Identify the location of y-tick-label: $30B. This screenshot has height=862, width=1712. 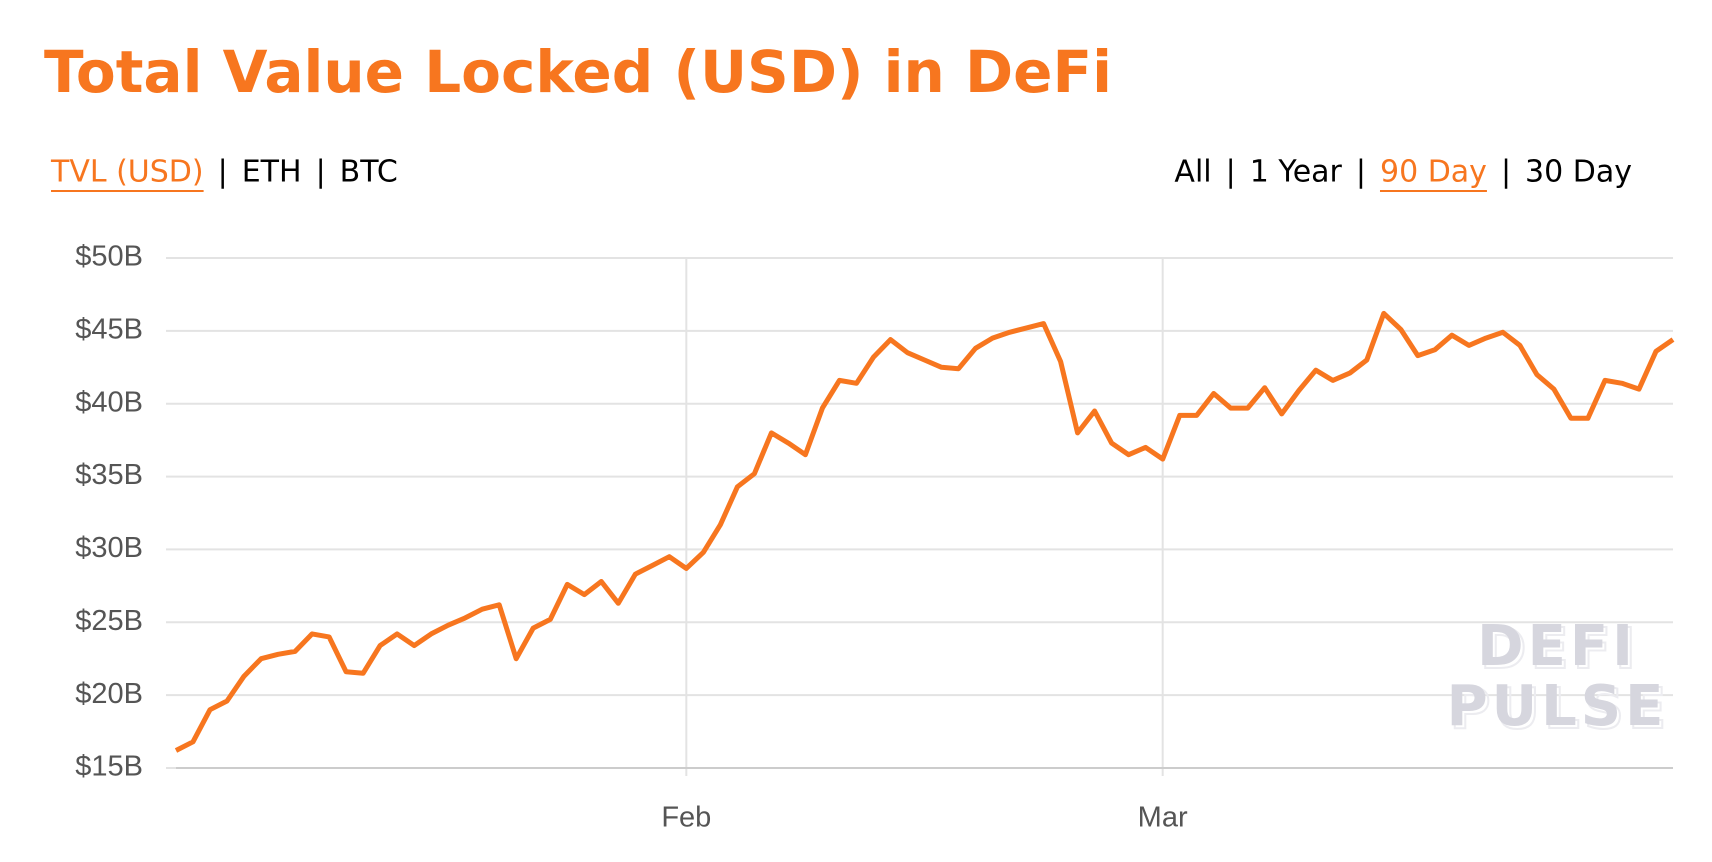
(109, 548).